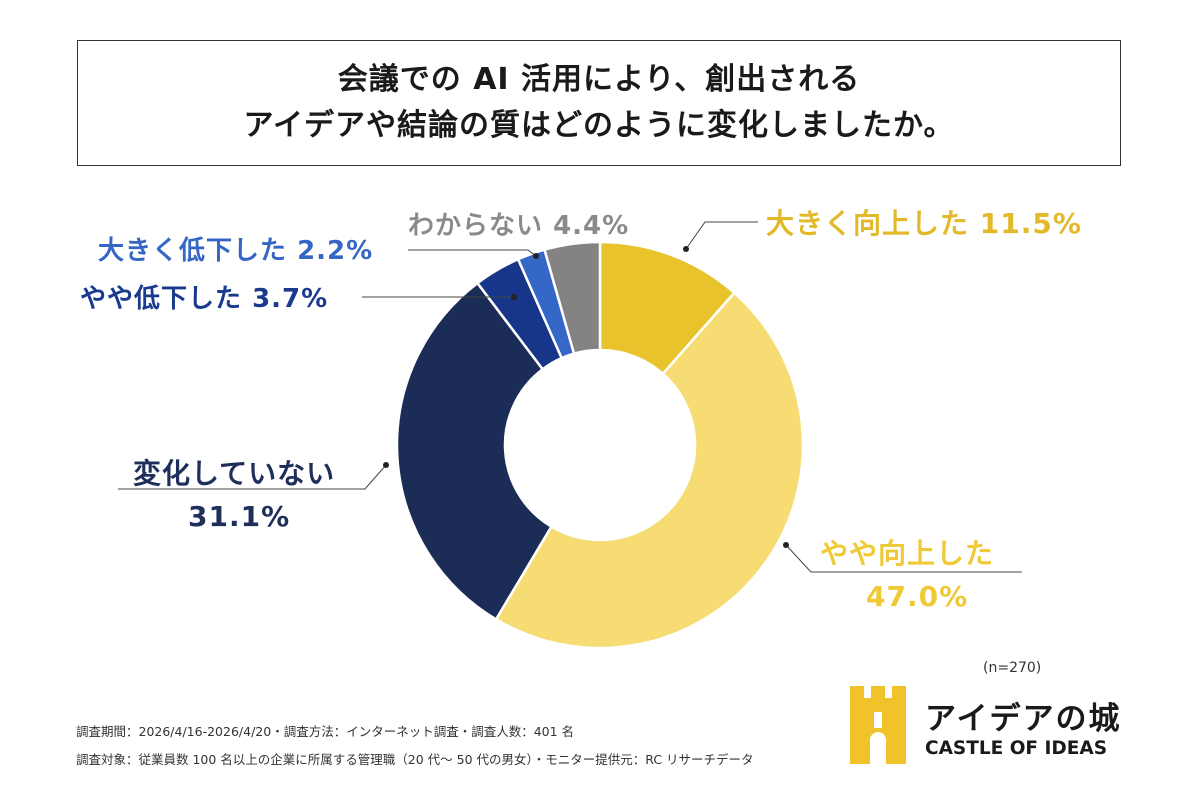 This screenshot has height=800, width=1200. What do you see at coordinates (1023, 719) in the screenshot?
I see `logo-name-jp: アイデアの城` at bounding box center [1023, 719].